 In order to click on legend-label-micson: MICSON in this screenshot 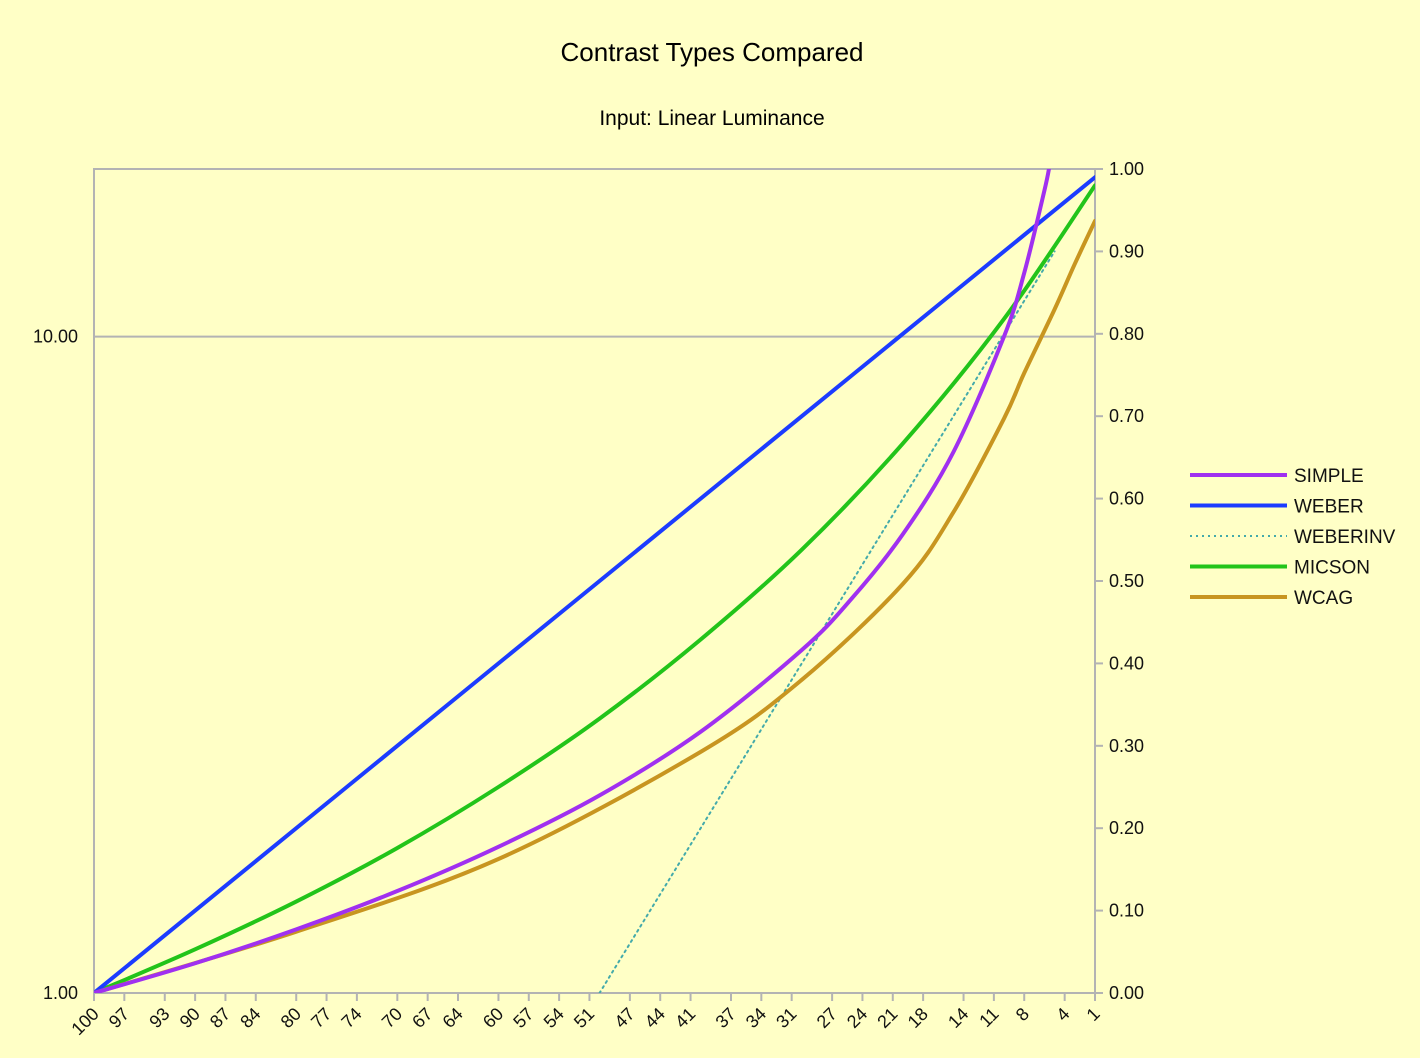, I will do `click(1332, 568)`.